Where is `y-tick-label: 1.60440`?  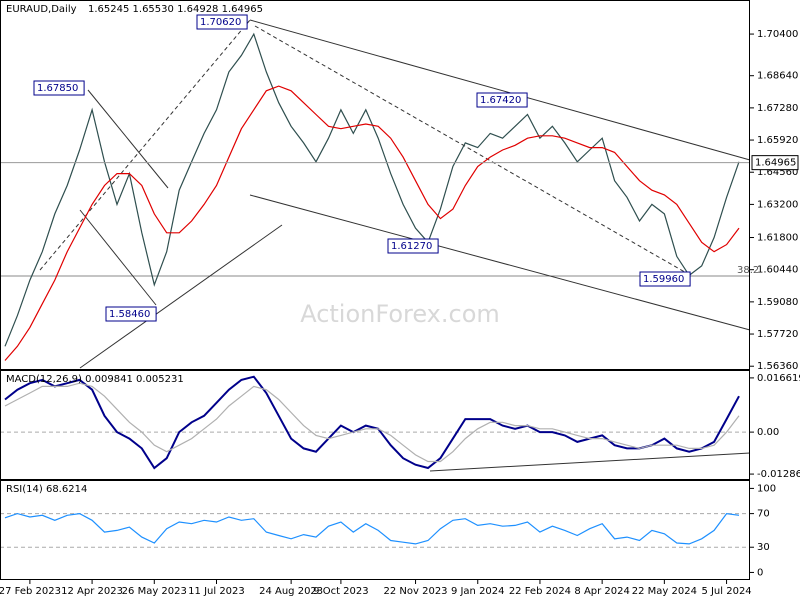 y-tick-label: 1.60440 is located at coordinates (777, 270).